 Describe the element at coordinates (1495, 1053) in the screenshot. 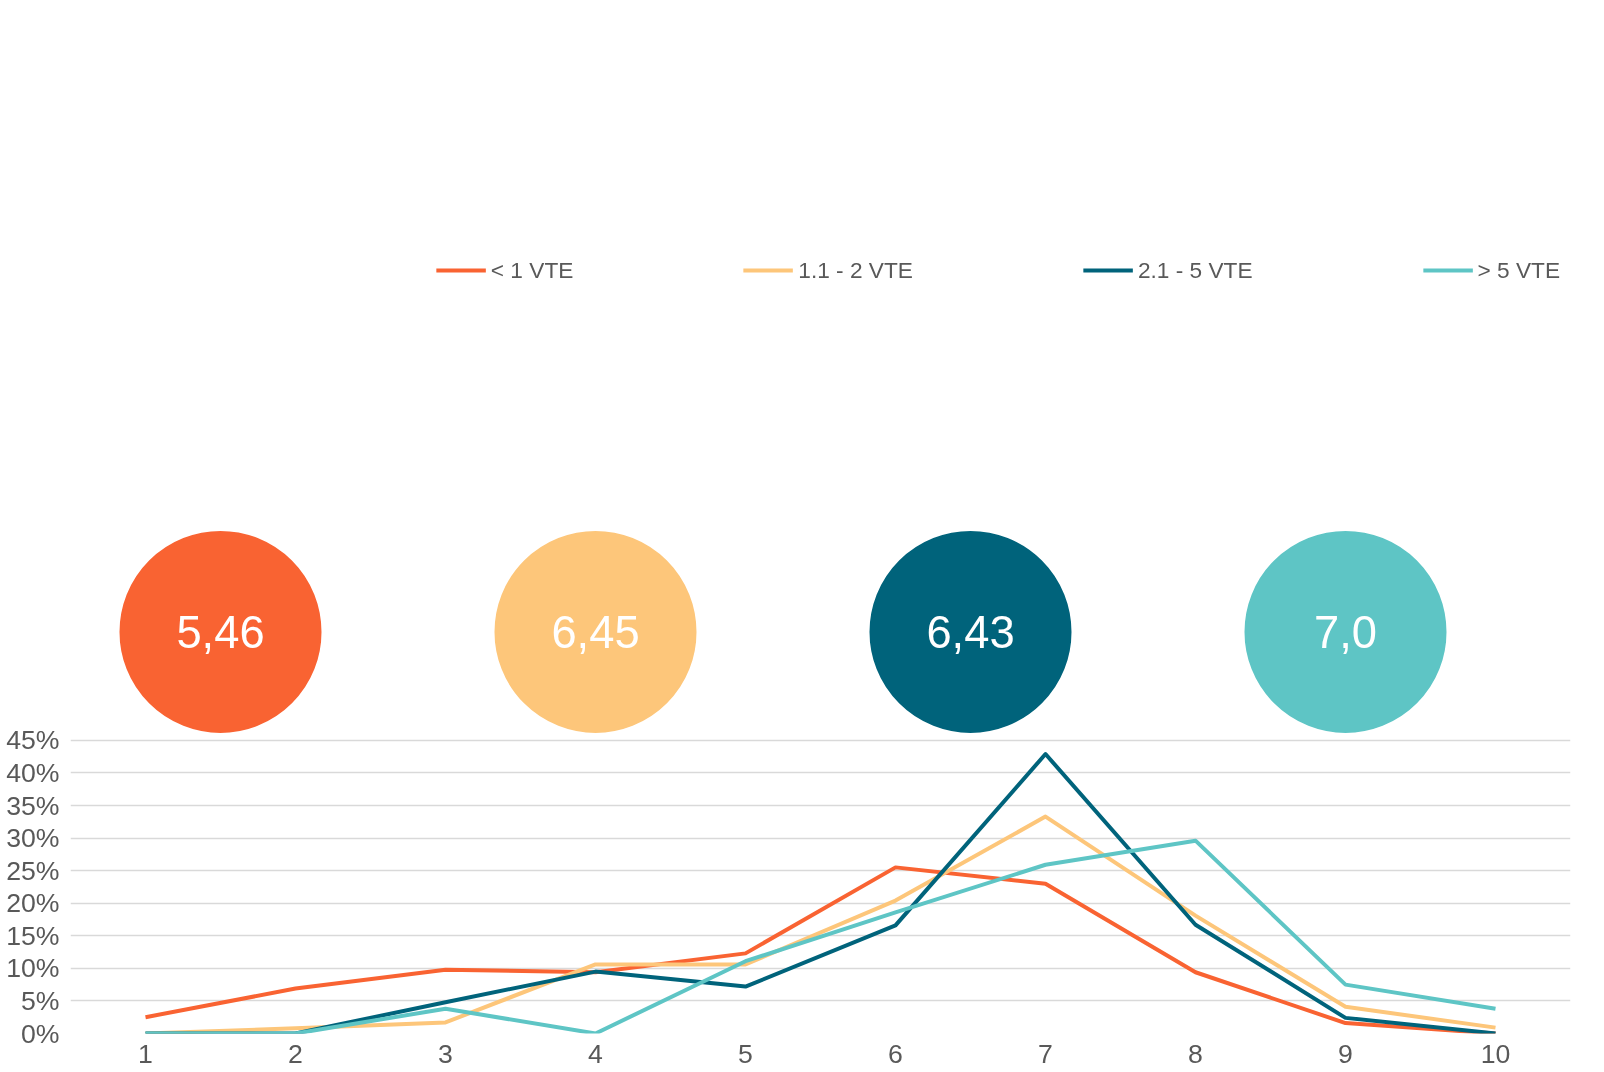

I see `x-tick-label: 10` at that location.